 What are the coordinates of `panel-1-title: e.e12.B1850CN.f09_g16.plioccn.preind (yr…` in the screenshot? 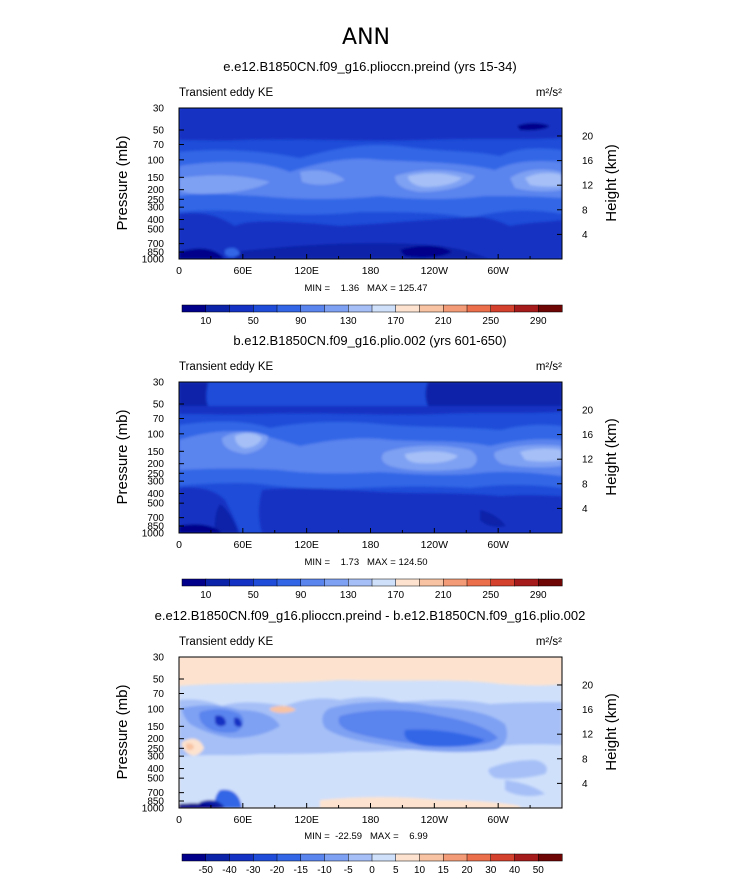 It's located at (369, 66).